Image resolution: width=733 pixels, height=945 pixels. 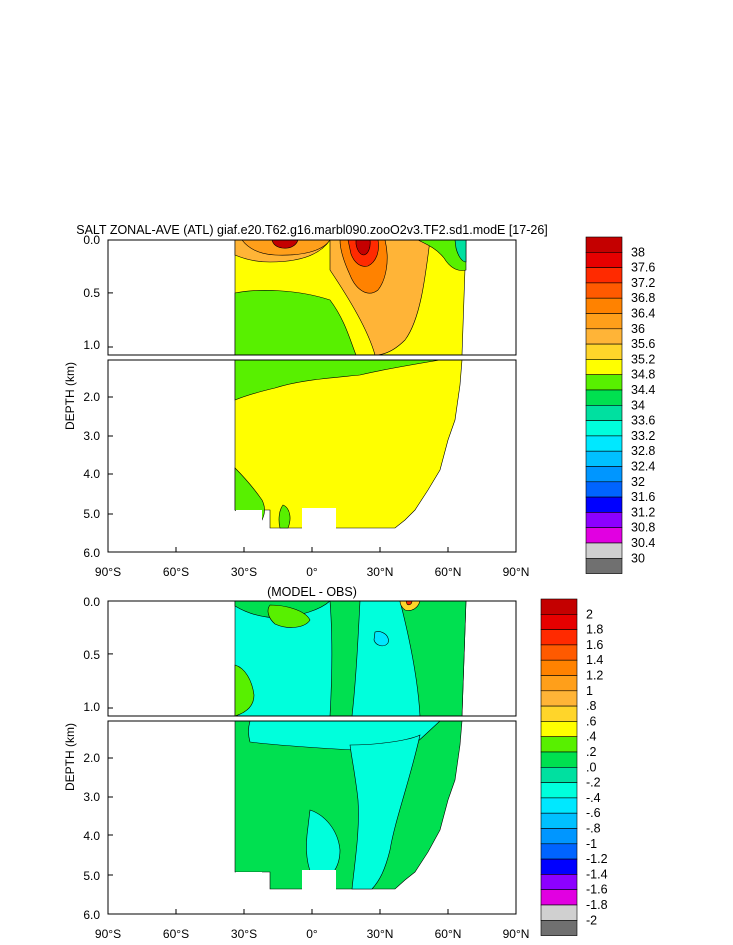 What do you see at coordinates (594, 660) in the screenshot?
I see `colorbar-label-3: 1.4` at bounding box center [594, 660].